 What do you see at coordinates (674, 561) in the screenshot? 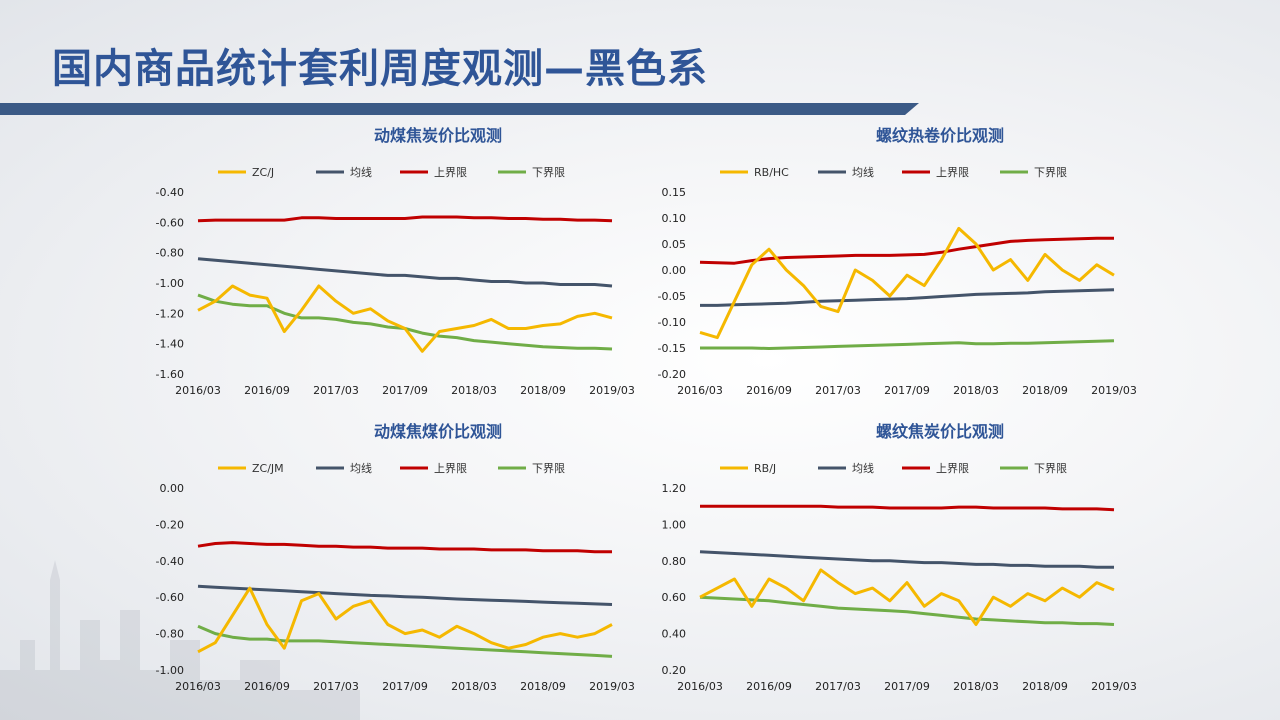
I see `y-tick-label: 0.80` at bounding box center [674, 561].